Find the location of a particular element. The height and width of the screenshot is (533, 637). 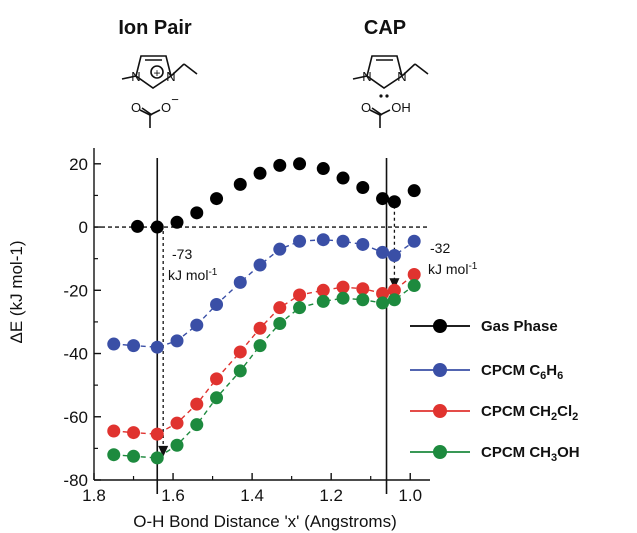

legend-label: CPCM CH3OH is located at coordinates (530, 454).